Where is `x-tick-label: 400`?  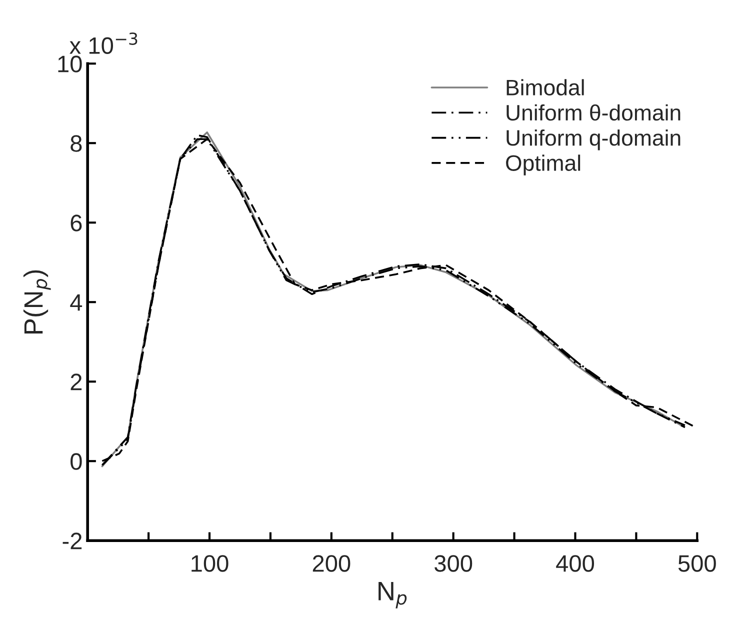
x-tick-label: 400 is located at coordinates (575, 563).